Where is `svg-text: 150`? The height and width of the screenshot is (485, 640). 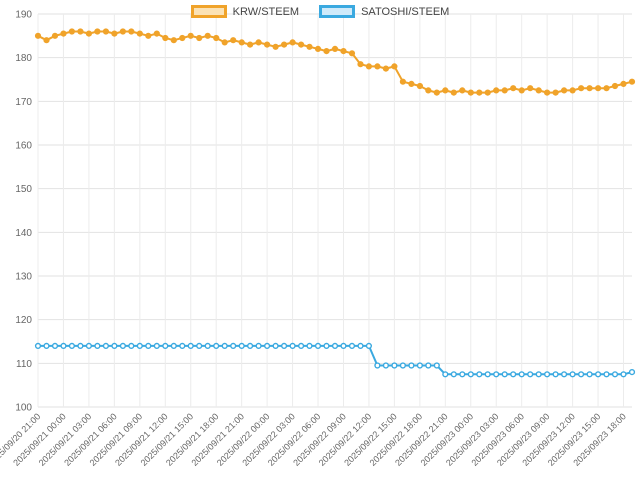
svg-text: 150 is located at coordinates (23, 189).